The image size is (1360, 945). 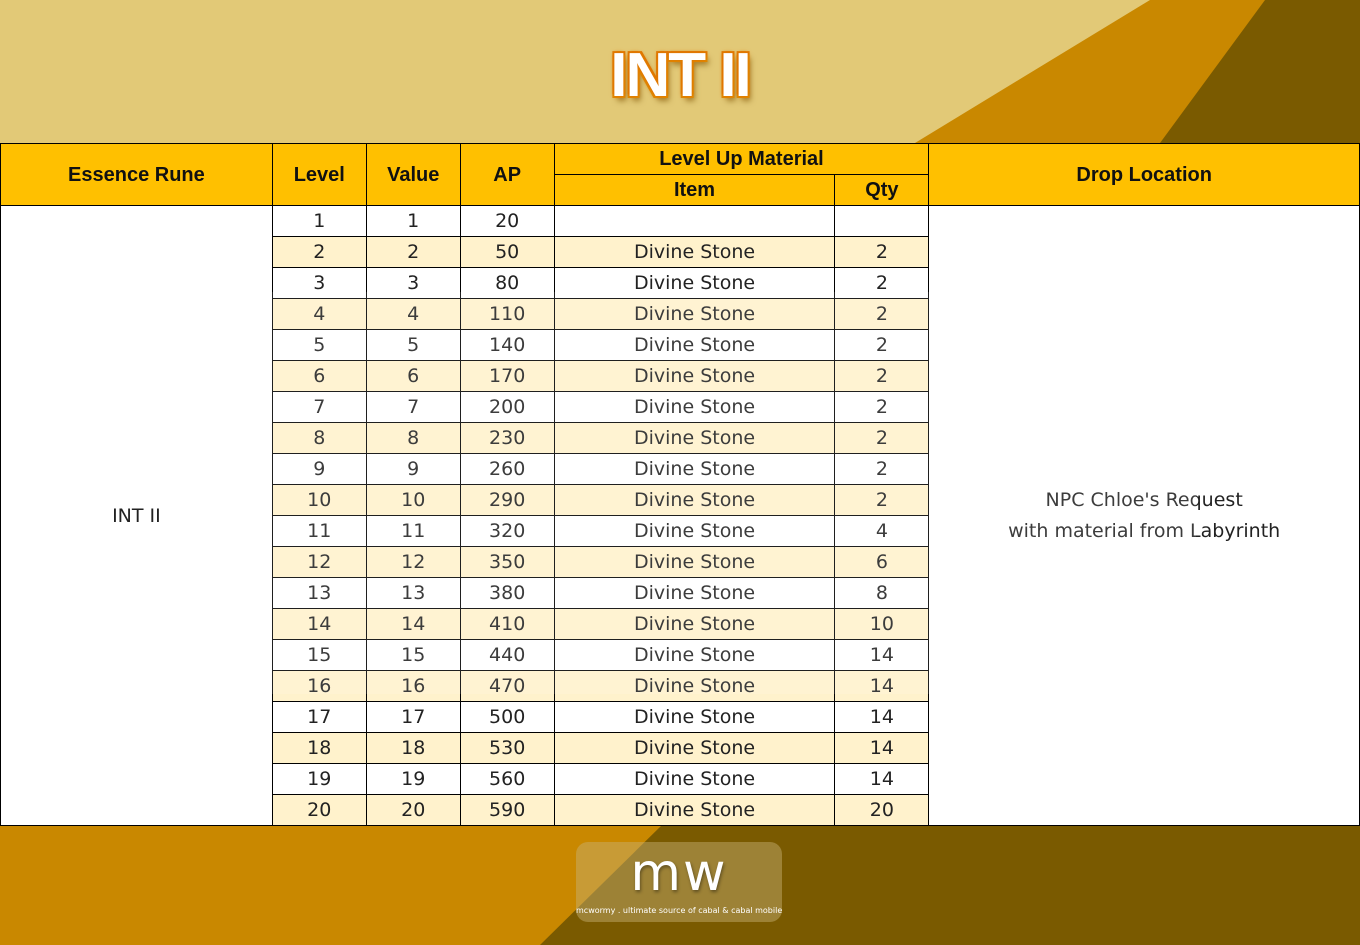 What do you see at coordinates (319, 221) in the screenshot?
I see `cell-level: 1` at bounding box center [319, 221].